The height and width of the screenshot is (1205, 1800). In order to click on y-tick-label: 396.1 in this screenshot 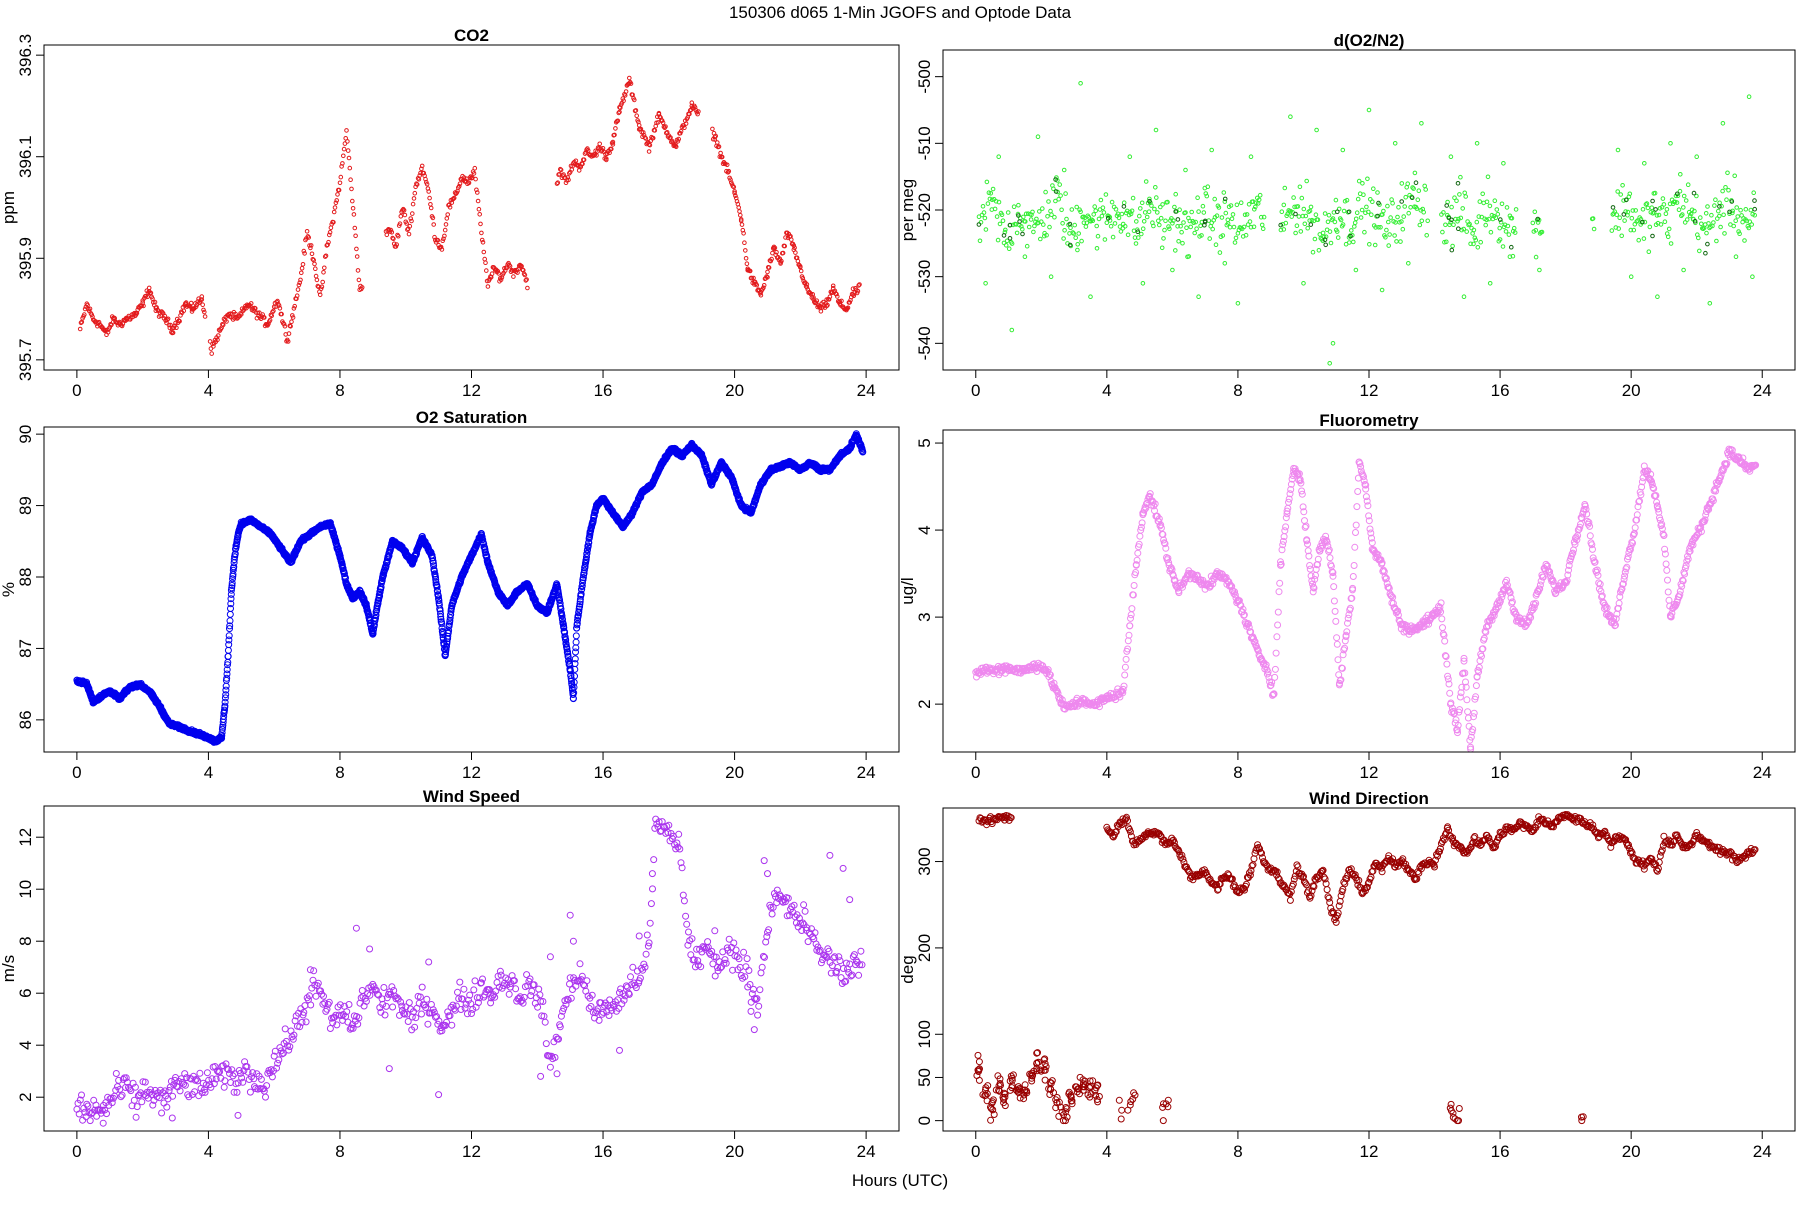, I will do `click(25, 156)`.